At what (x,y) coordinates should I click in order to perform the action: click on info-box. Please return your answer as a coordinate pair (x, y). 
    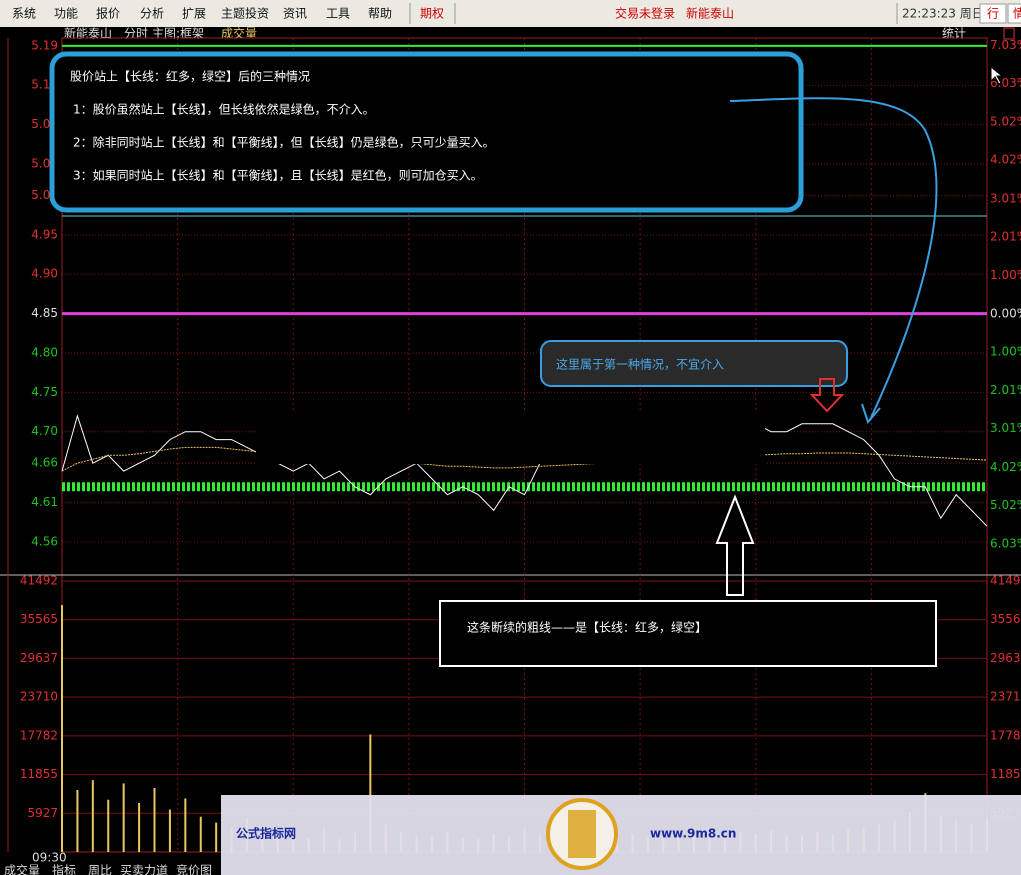
    Looking at the image, I should click on (426, 132).